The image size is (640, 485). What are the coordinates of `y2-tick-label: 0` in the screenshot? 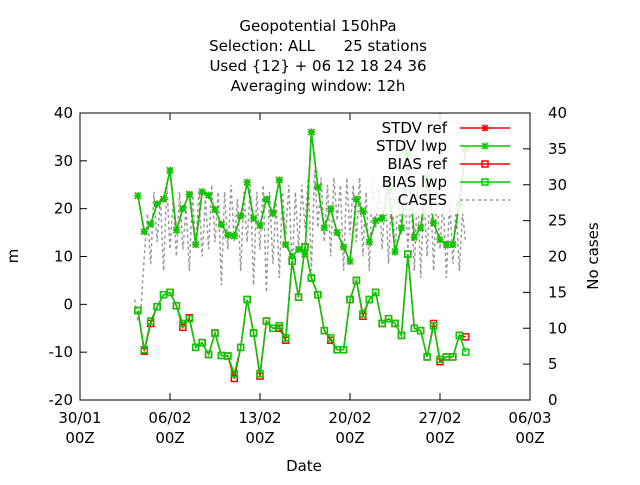 It's located at (553, 400).